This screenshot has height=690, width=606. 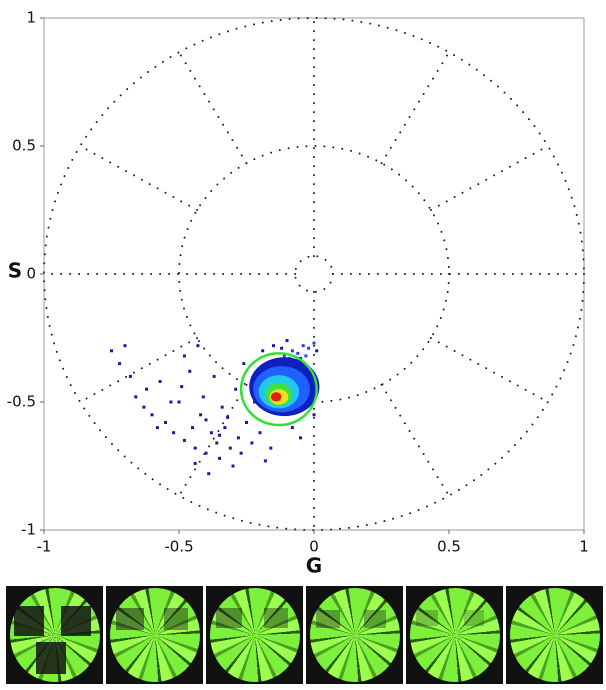 What do you see at coordinates (178, 547) in the screenshot?
I see `x-tick-label: -0.5` at bounding box center [178, 547].